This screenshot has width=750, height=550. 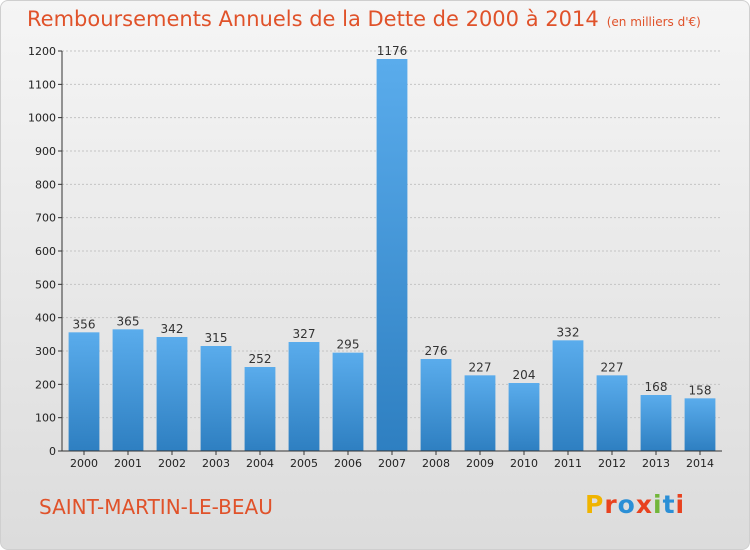 I want to click on x-tick-label: 2004, so click(x=260, y=463).